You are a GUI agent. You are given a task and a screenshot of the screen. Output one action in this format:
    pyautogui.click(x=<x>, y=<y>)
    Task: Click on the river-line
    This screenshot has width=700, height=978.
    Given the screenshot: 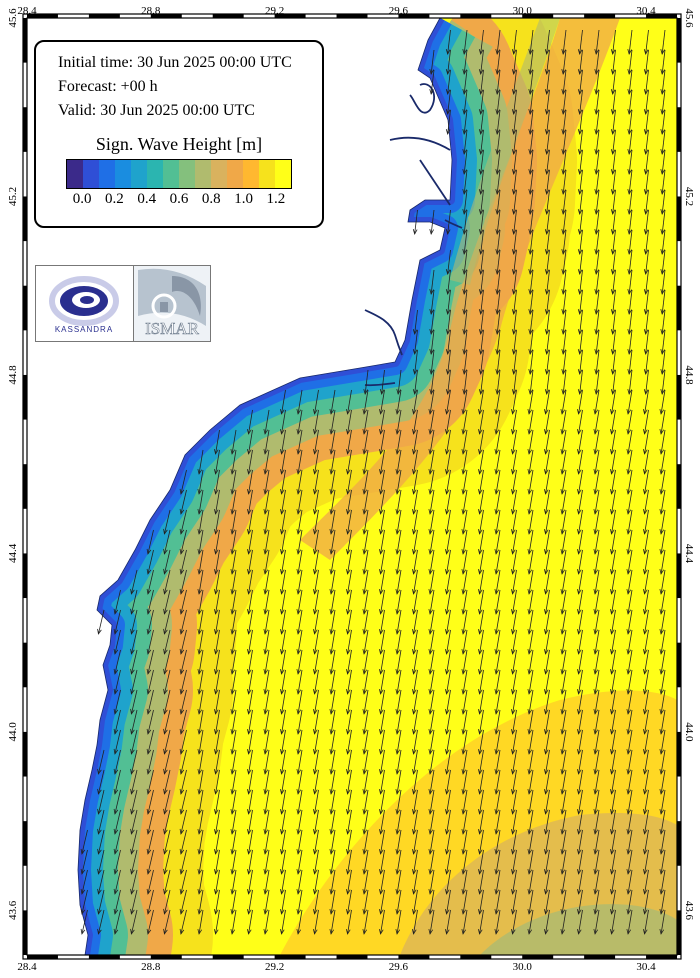 What is the action you would take?
    pyautogui.click(x=422, y=98)
    